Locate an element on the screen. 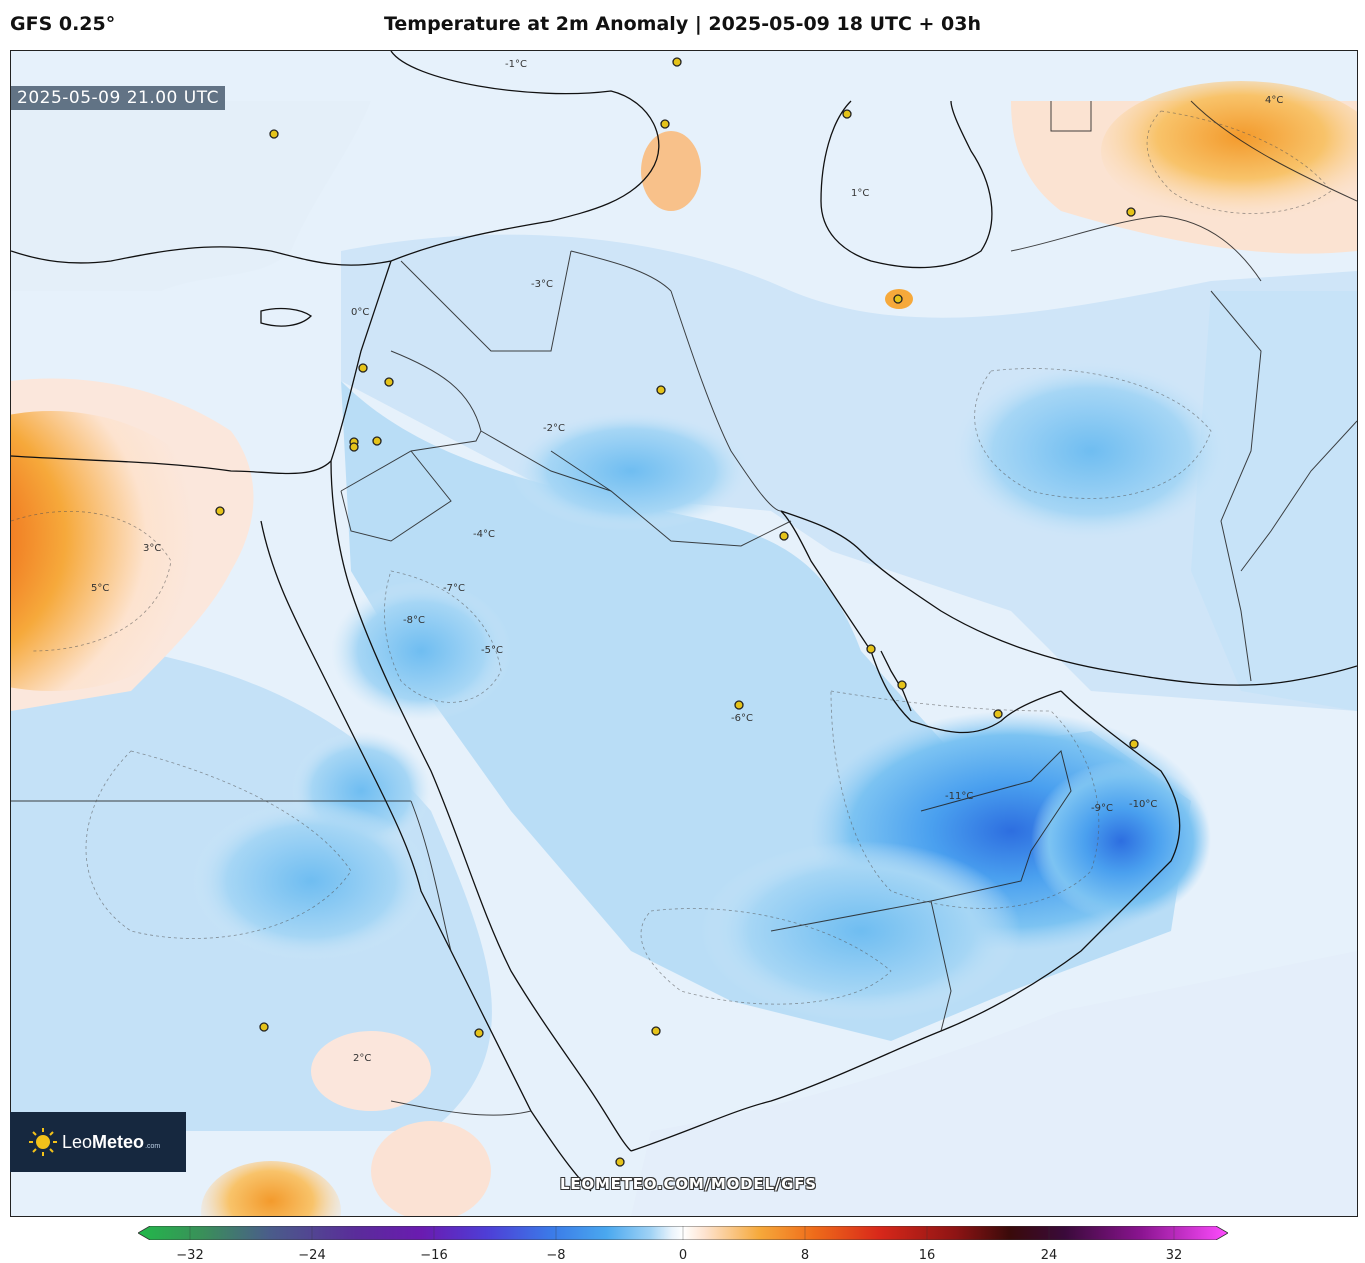 This screenshot has height=1263, width=1365. contour-label: 5°C is located at coordinates (100, 588).